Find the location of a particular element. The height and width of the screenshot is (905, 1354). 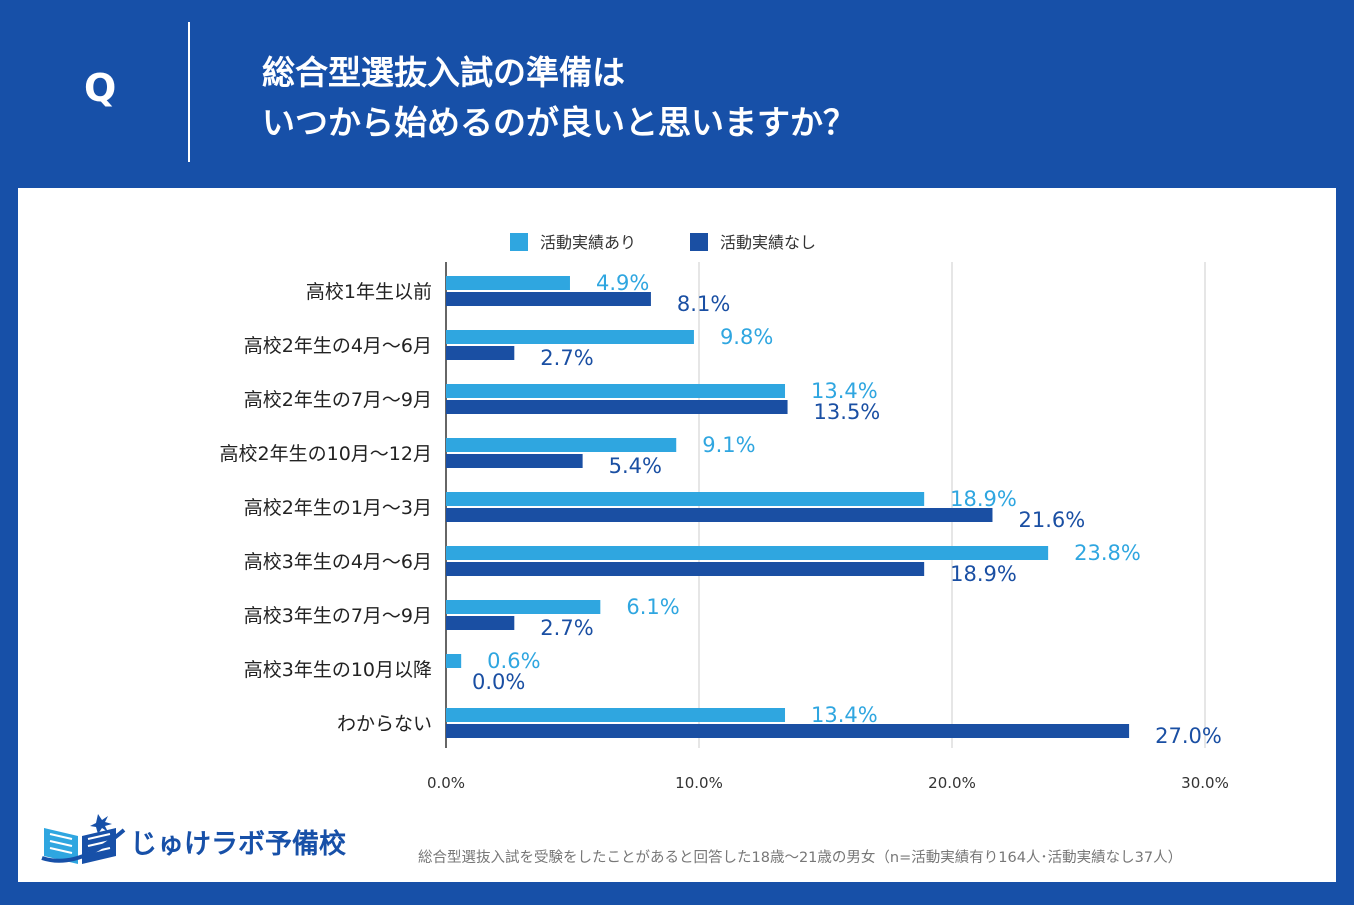

header-divider is located at coordinates (189, 92).